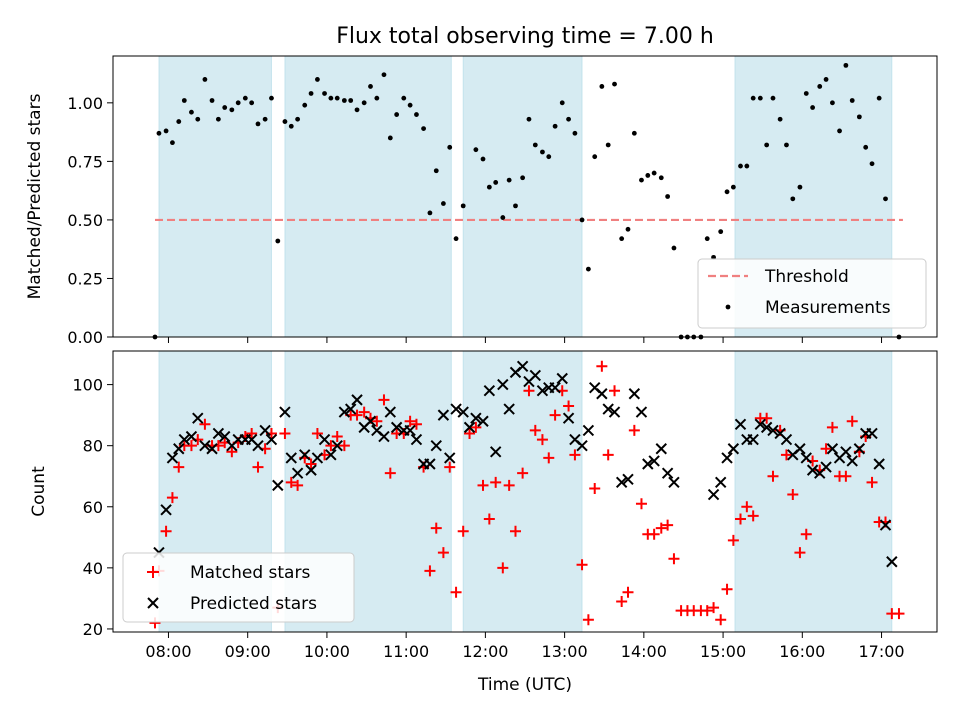 Image resolution: width=960 pixels, height=720 pixels. What do you see at coordinates (565, 651) in the screenshot?
I see `x-tick-label: 13:00` at bounding box center [565, 651].